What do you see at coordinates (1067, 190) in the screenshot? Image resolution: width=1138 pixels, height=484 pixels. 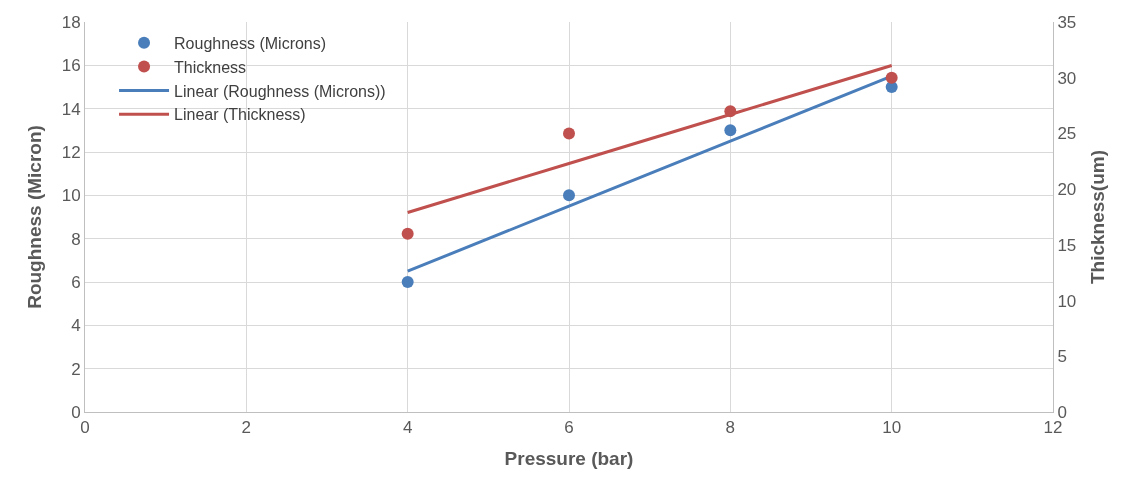 I see `y2-tick-label: 20` at bounding box center [1067, 190].